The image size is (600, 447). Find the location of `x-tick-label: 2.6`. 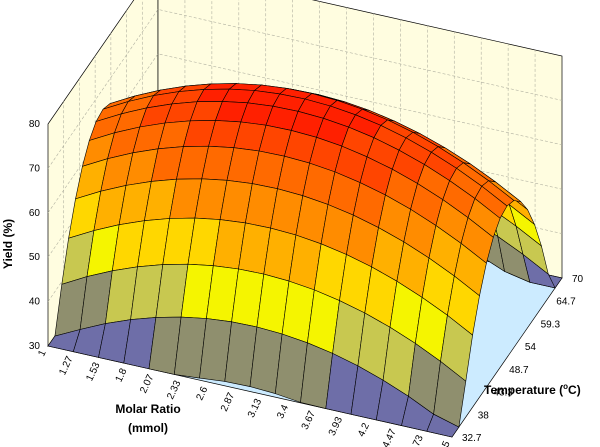

x-tick-label: 2.6 is located at coordinates (202, 394).